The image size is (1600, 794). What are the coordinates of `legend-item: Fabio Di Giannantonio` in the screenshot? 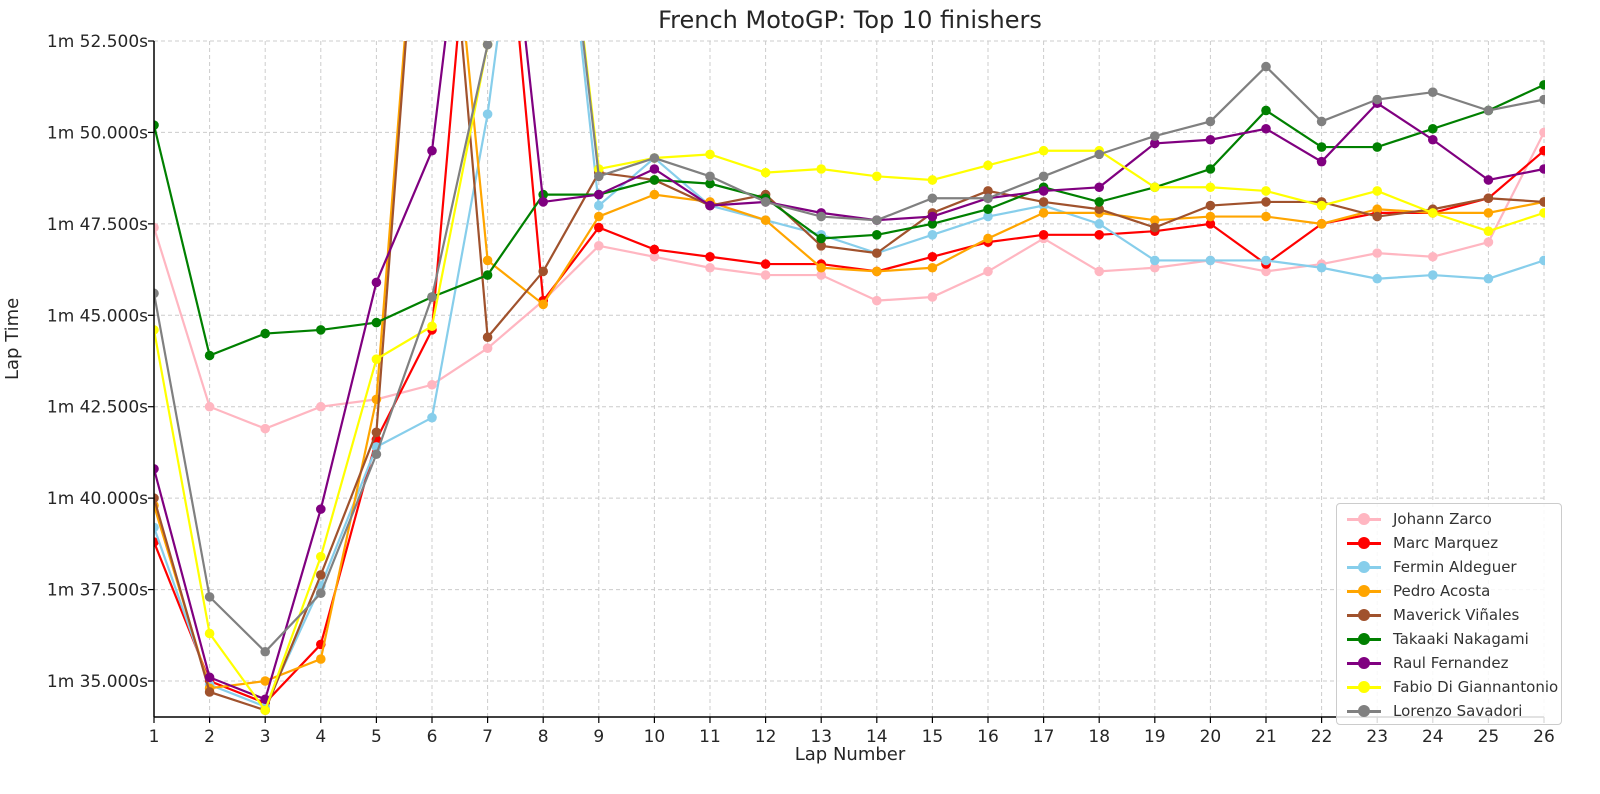 It's located at (1454, 687).